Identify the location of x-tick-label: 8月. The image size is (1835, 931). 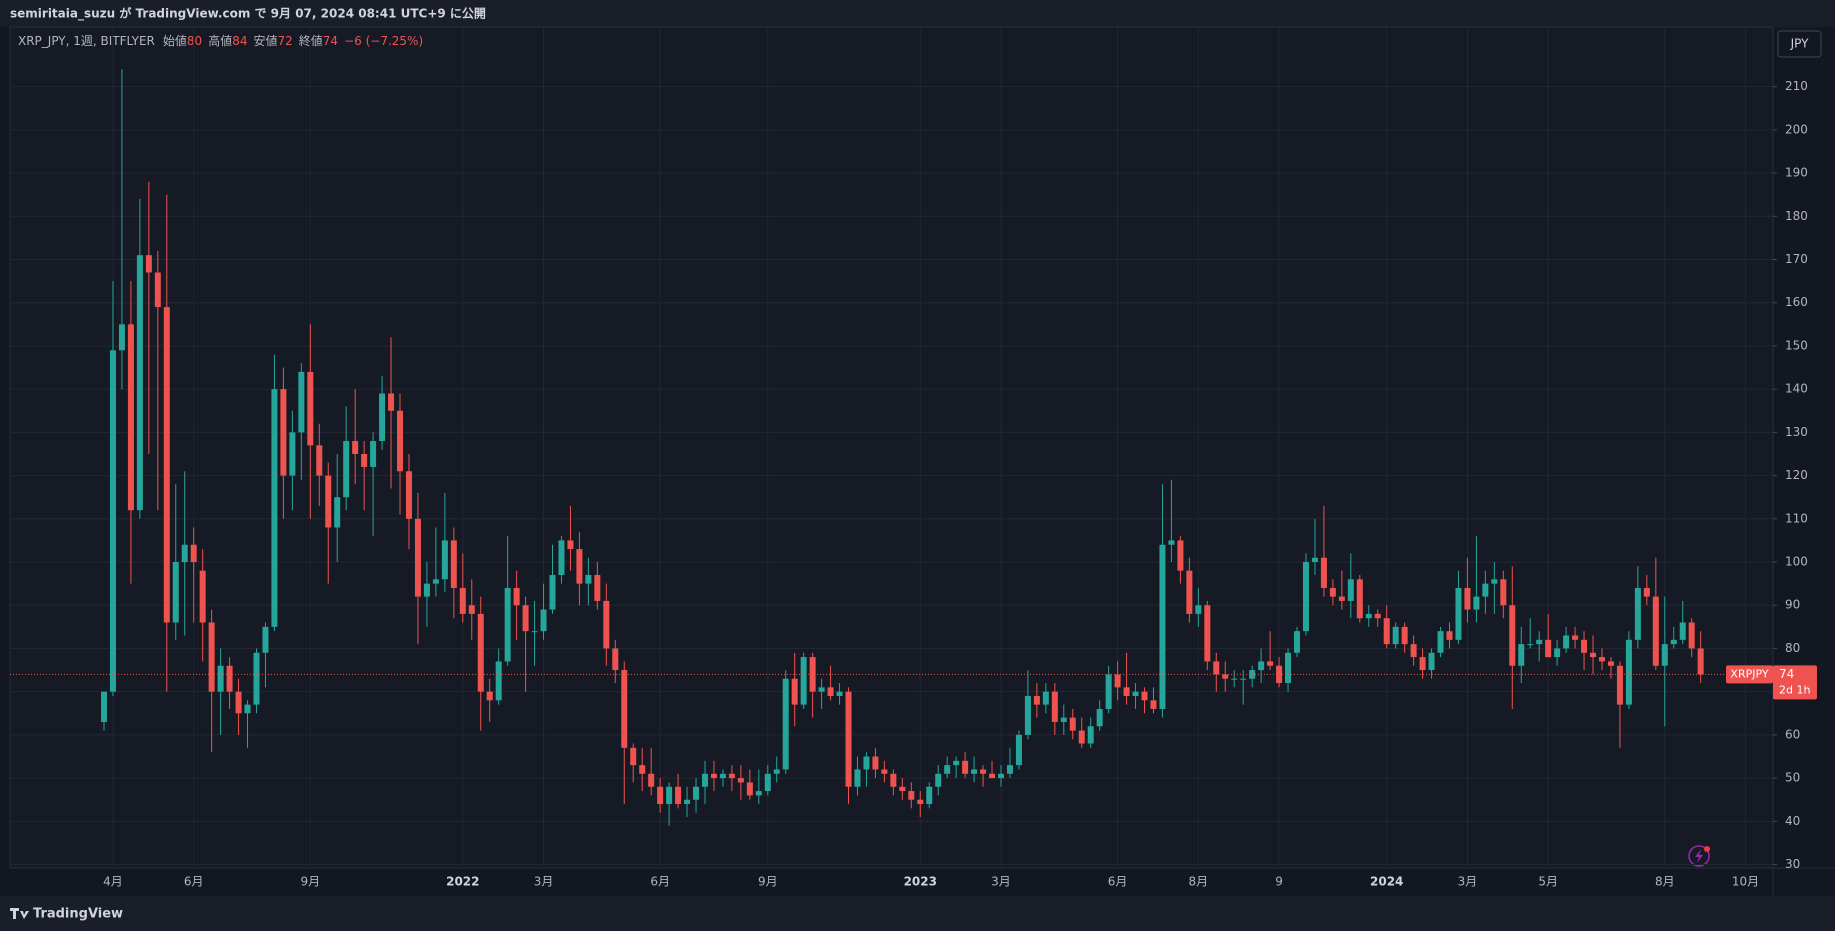
(1665, 882).